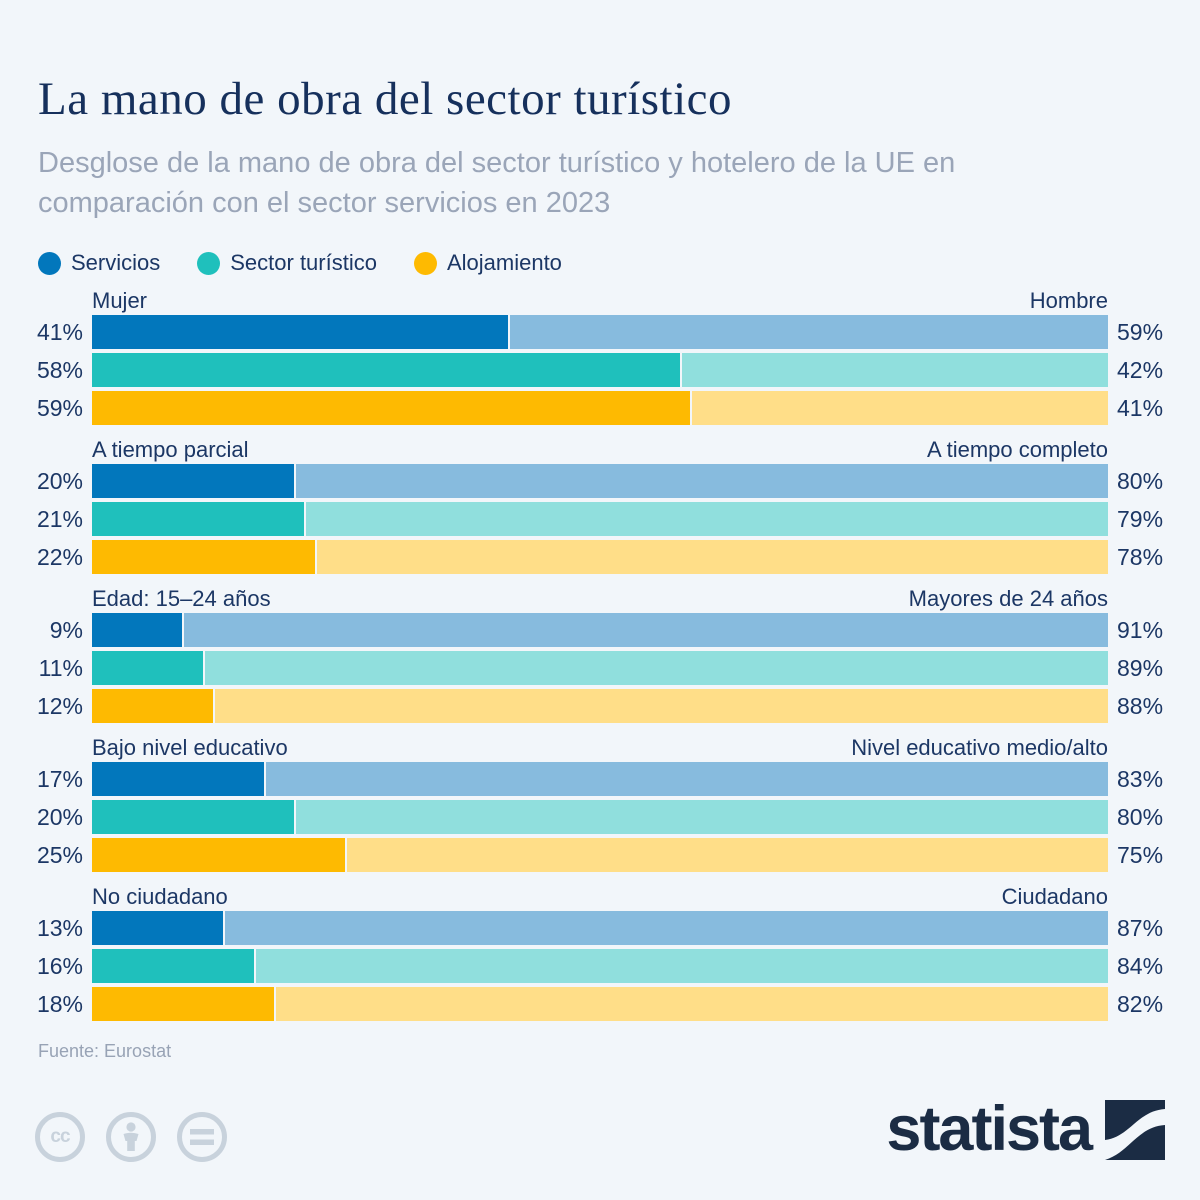  I want to click on statista-logo-text: statista, so click(989, 1129).